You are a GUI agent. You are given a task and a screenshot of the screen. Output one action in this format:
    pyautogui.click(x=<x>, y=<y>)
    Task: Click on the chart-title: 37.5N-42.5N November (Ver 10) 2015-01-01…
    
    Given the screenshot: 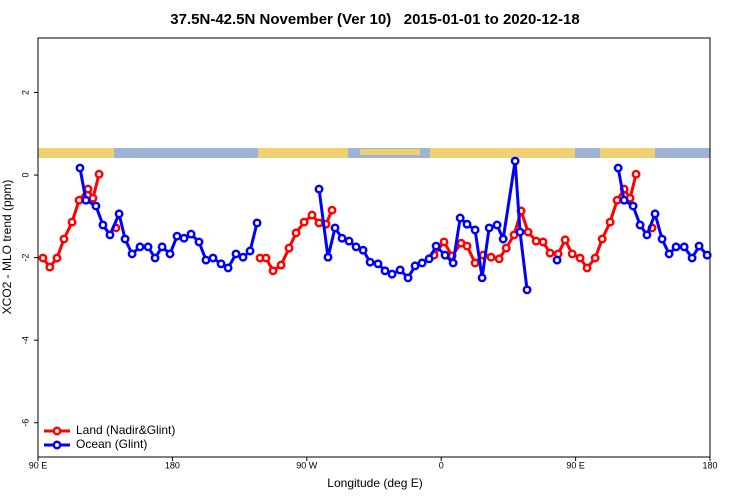 What is the action you would take?
    pyautogui.click(x=374, y=19)
    